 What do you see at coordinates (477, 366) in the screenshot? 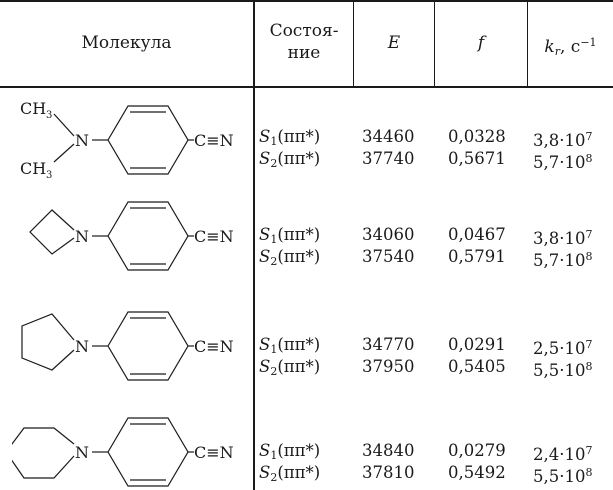
I see `oscillator-cell: 0,5405` at bounding box center [477, 366].